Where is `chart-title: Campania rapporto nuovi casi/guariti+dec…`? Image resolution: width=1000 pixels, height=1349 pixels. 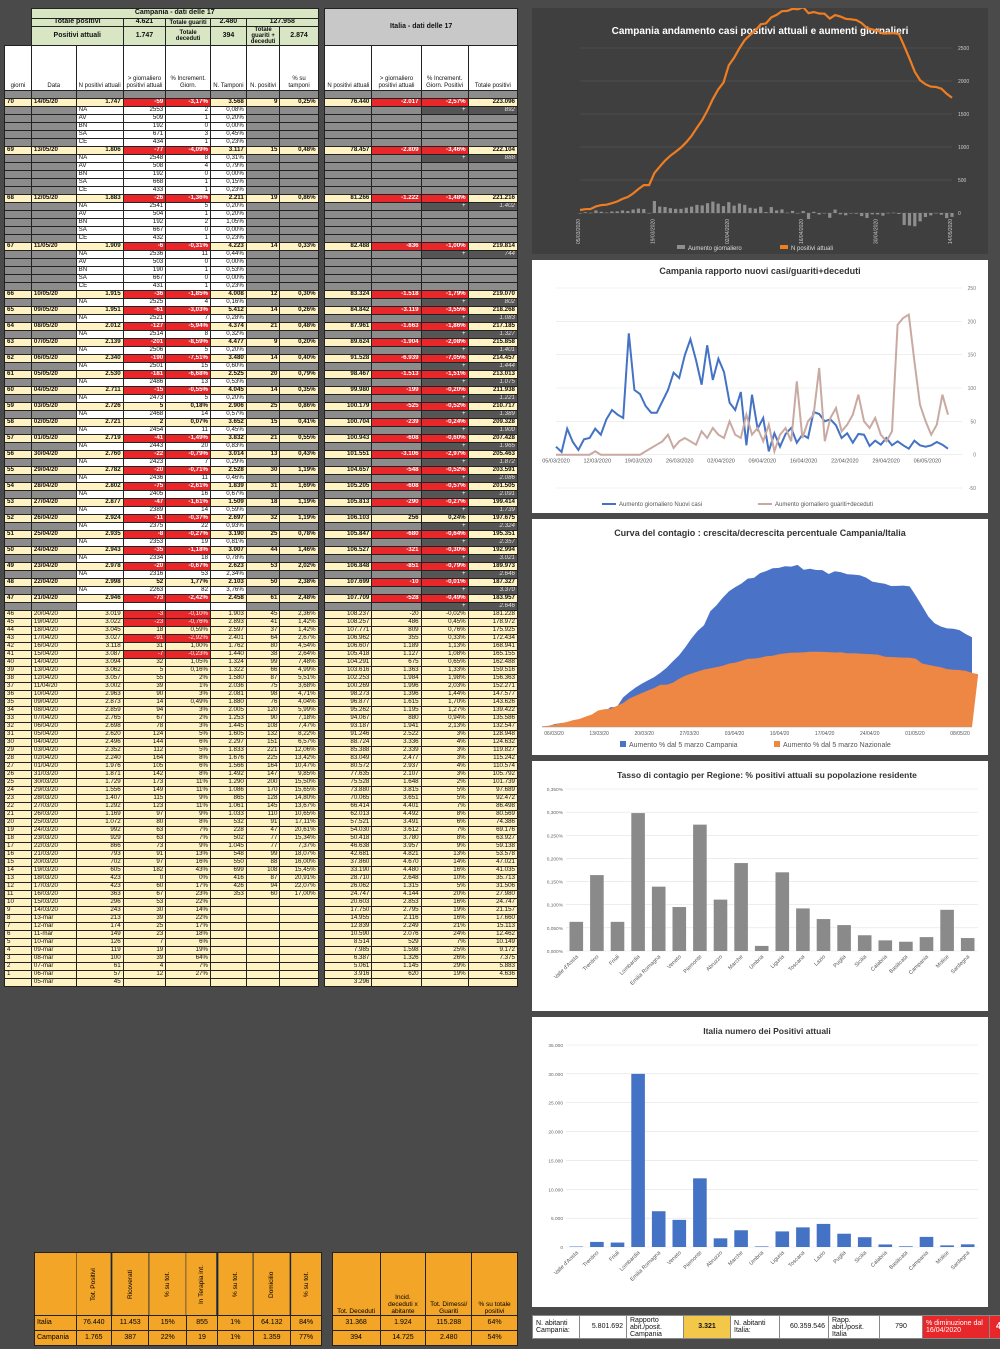 chart-title: Campania rapporto nuovi casi/guariti+dec… is located at coordinates (759, 271).